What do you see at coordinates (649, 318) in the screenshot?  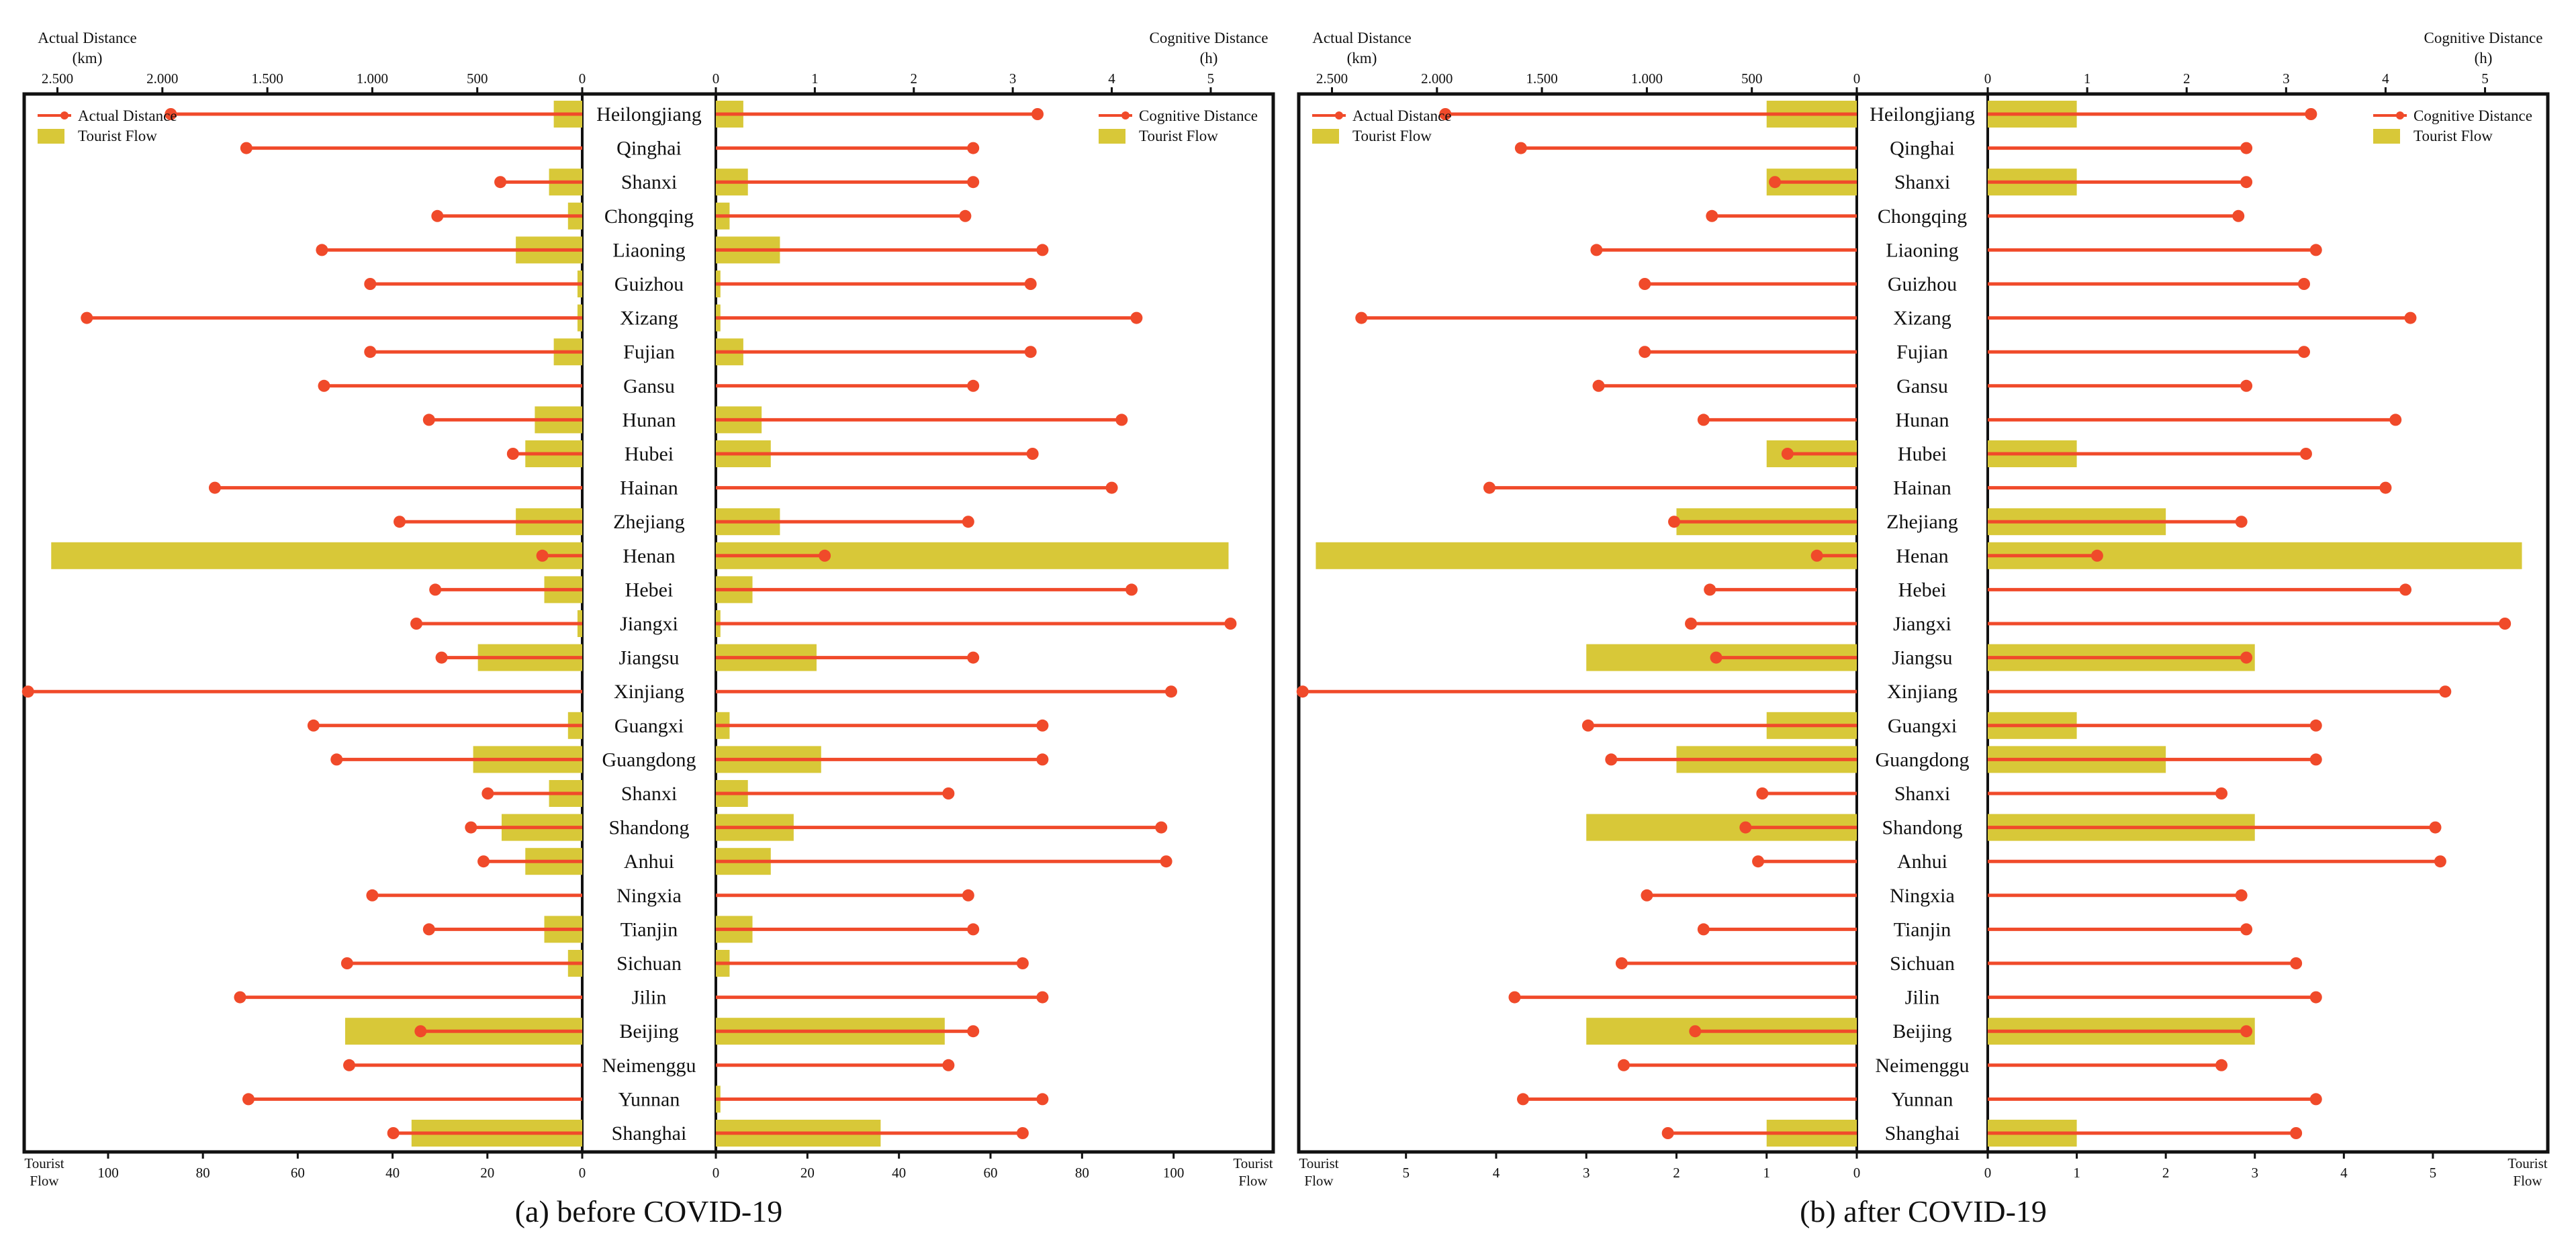 I see `panel-a-province-label: Xizang` at bounding box center [649, 318].